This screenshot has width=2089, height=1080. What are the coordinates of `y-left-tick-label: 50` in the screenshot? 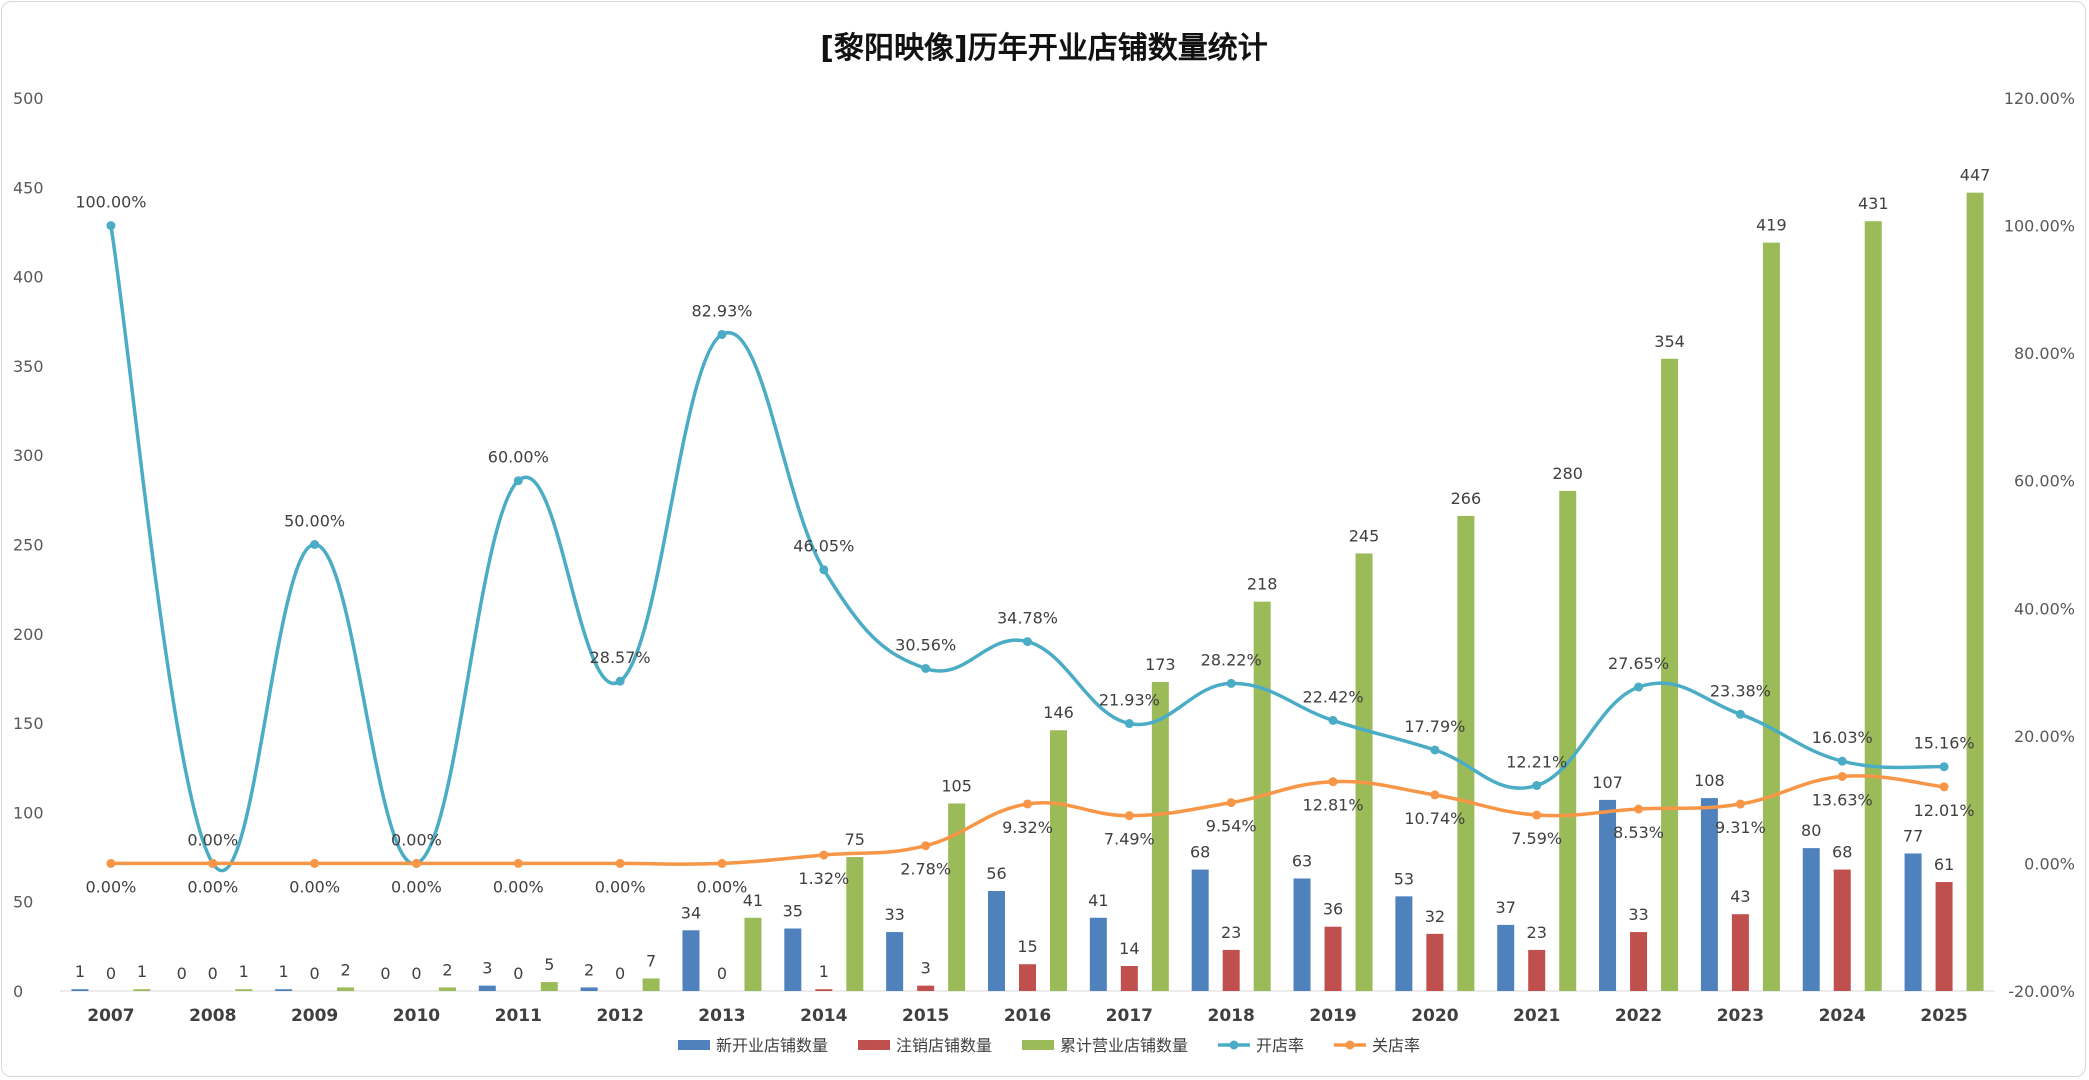 It's located at (23, 902).